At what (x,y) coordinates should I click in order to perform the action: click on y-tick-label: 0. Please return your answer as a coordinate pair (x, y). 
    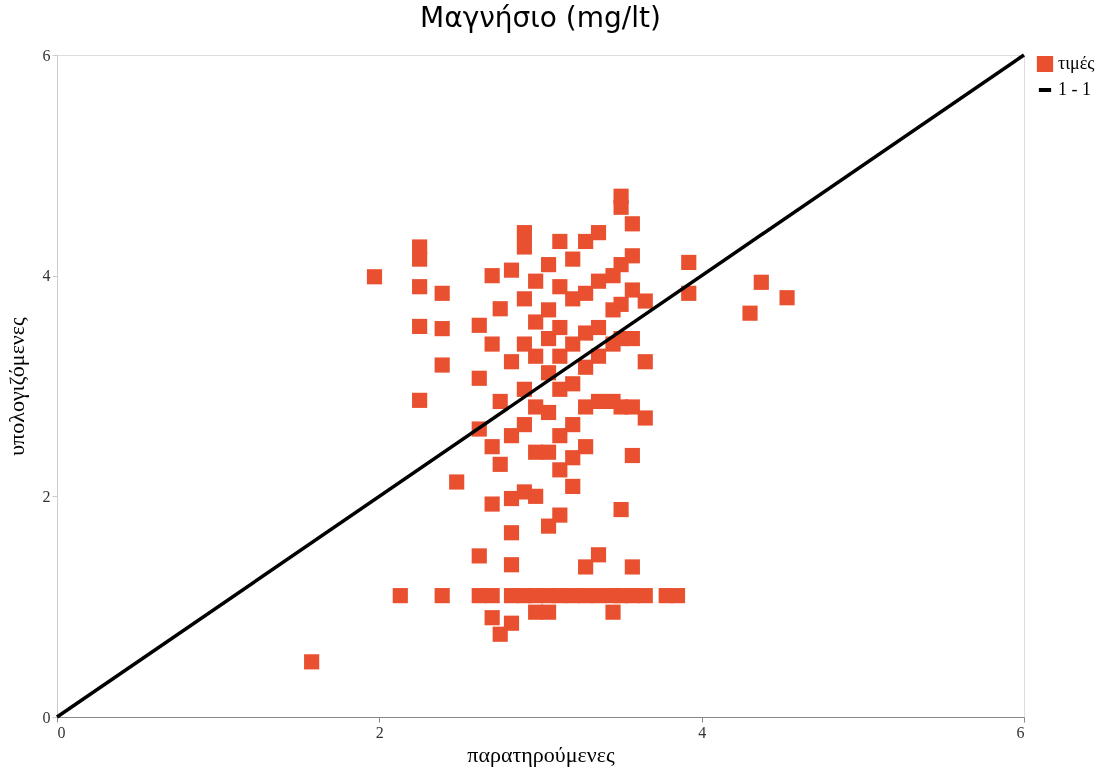
    Looking at the image, I should click on (46, 717).